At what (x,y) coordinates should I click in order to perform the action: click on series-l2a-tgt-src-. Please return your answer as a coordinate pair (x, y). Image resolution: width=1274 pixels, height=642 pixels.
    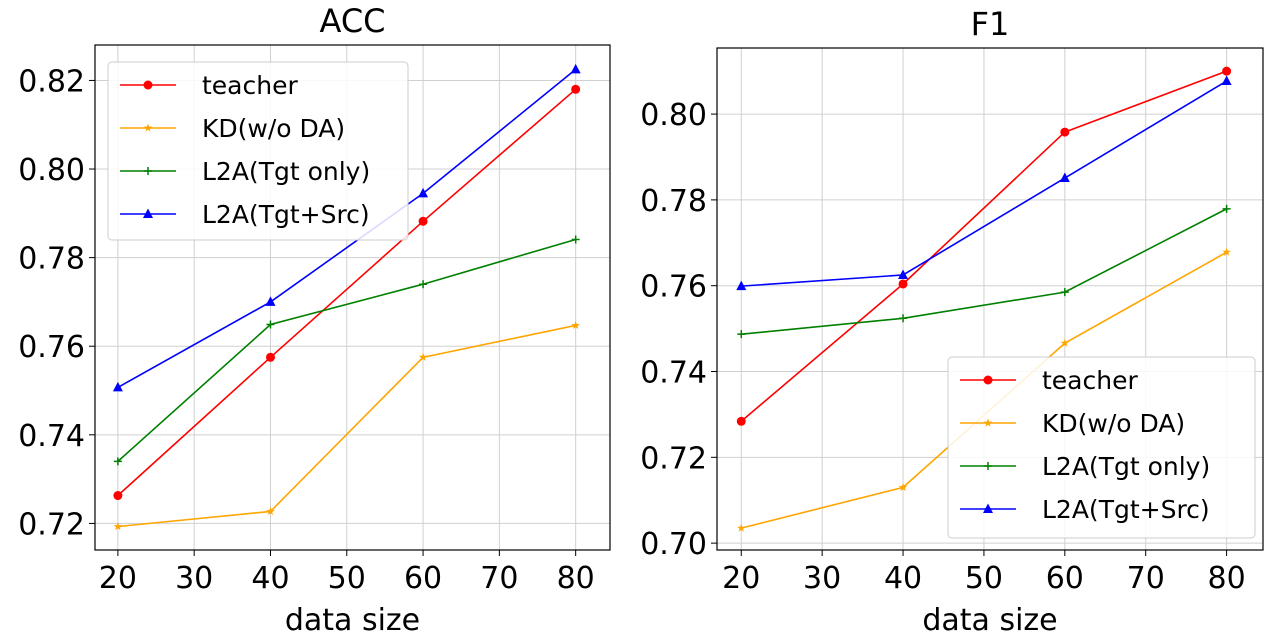
    Looking at the image, I should click on (984, 183).